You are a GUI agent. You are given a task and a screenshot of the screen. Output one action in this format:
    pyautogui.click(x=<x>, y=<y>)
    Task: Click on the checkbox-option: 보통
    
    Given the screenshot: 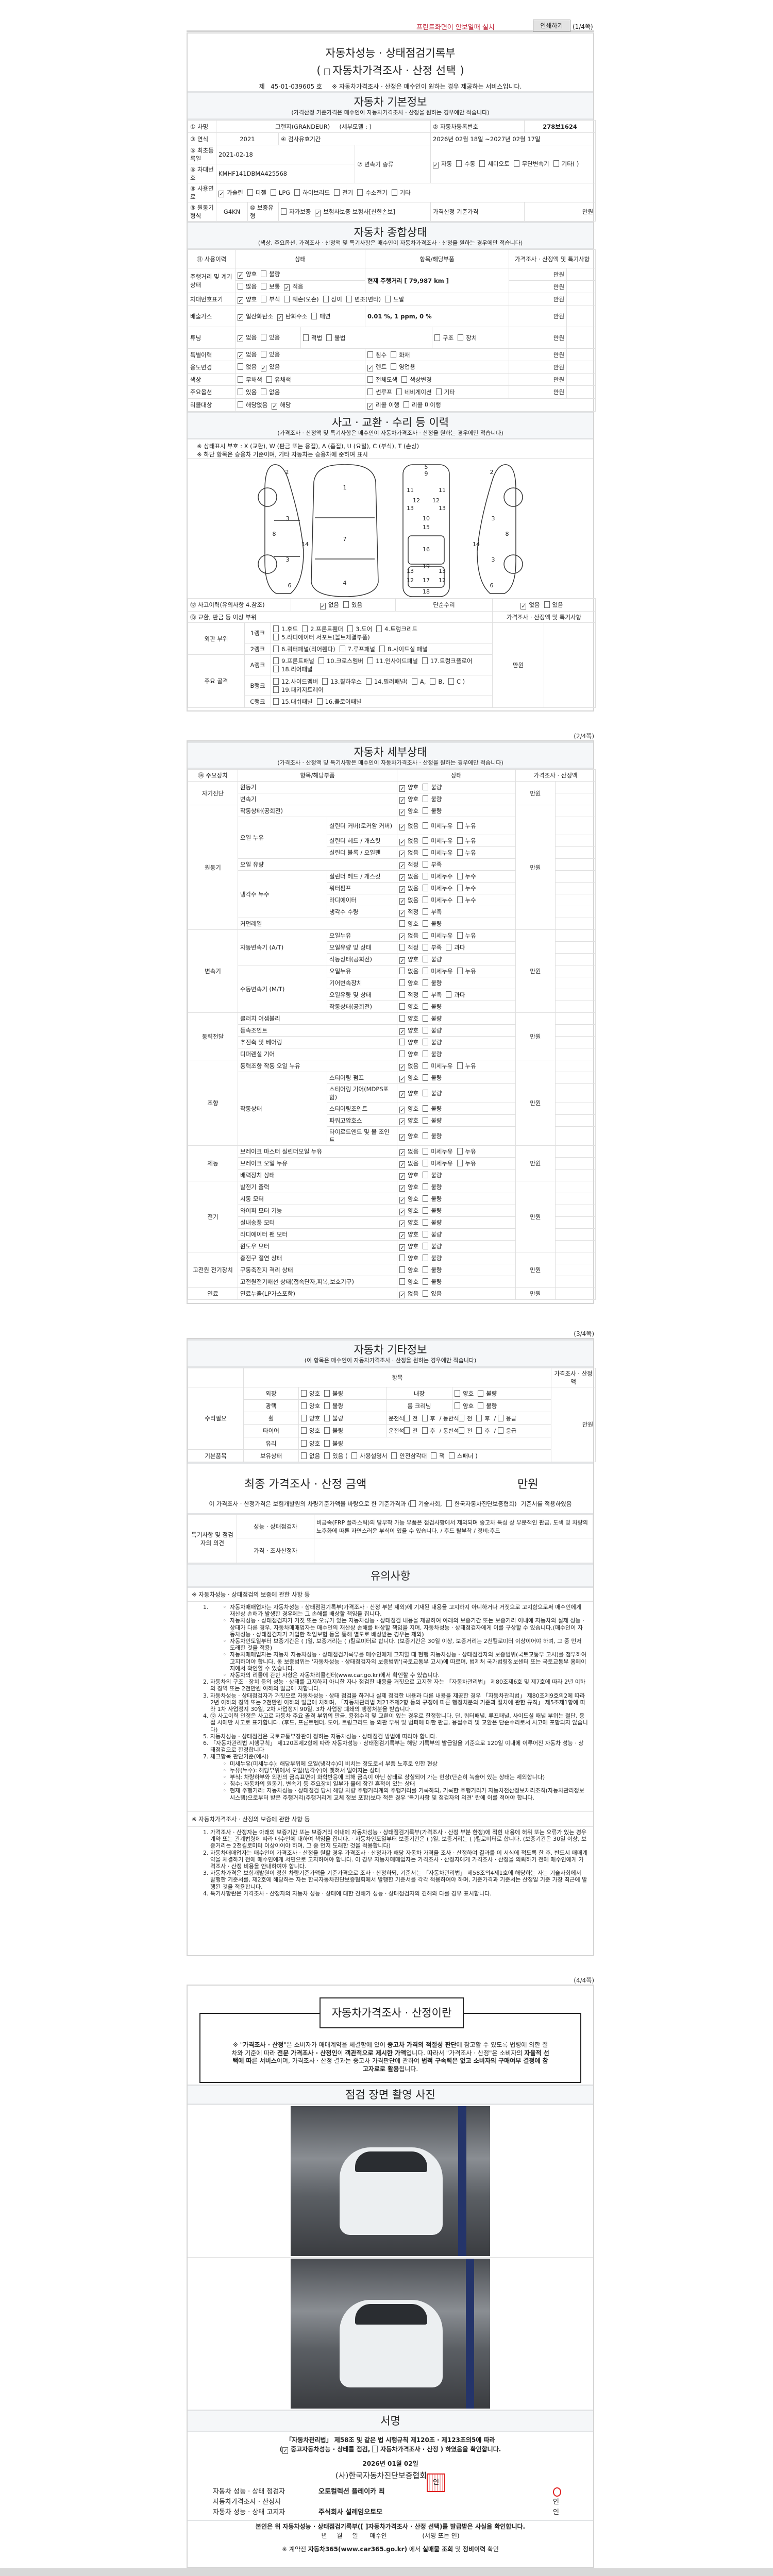 What is the action you would take?
    pyautogui.click(x=270, y=286)
    